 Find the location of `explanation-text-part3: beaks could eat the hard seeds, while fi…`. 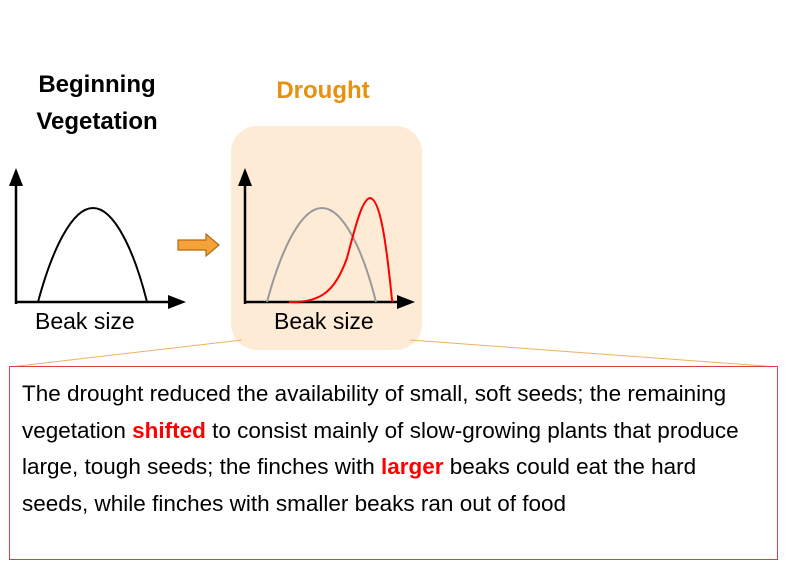

explanation-text-part3: beaks could eat the hard seeds, while fi… is located at coordinates (359, 485).